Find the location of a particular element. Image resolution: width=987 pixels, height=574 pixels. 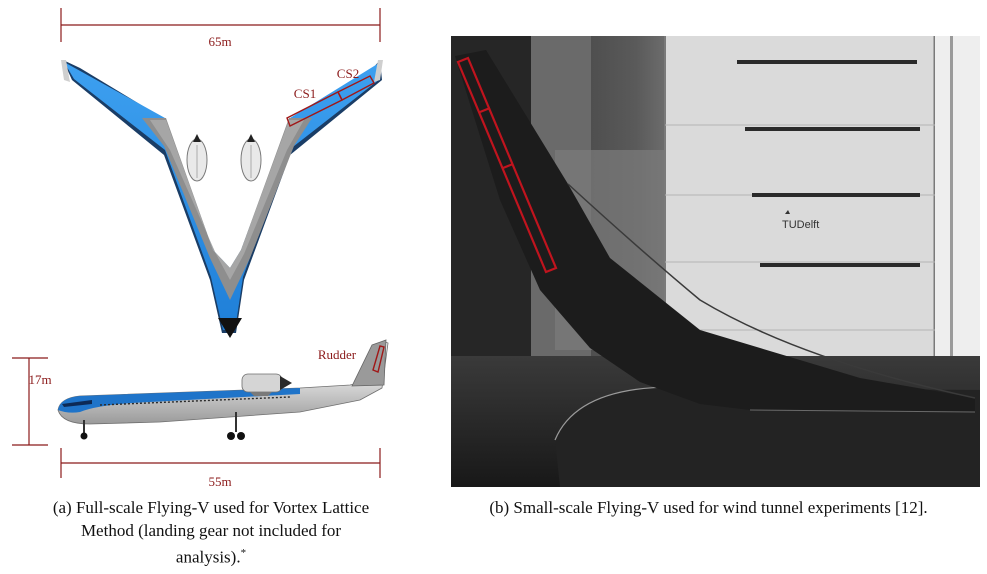

right-winglet is located at coordinates (378, 71).